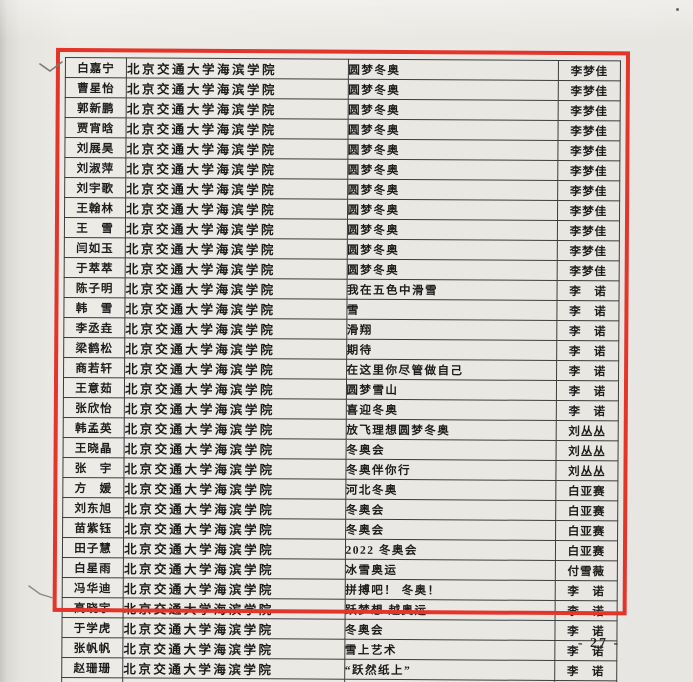 This screenshot has width=693, height=682. I want to click on cell-student-name: 李丞垚, so click(94, 327).